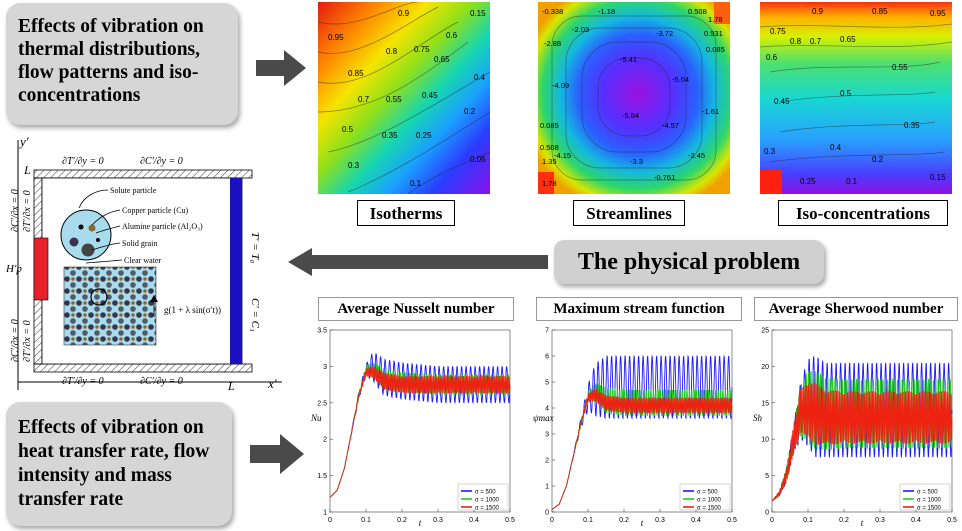 The height and width of the screenshot is (531, 962). Describe the element at coordinates (778, 31) in the screenshot. I see `isoconc-value: 0.75` at that location.